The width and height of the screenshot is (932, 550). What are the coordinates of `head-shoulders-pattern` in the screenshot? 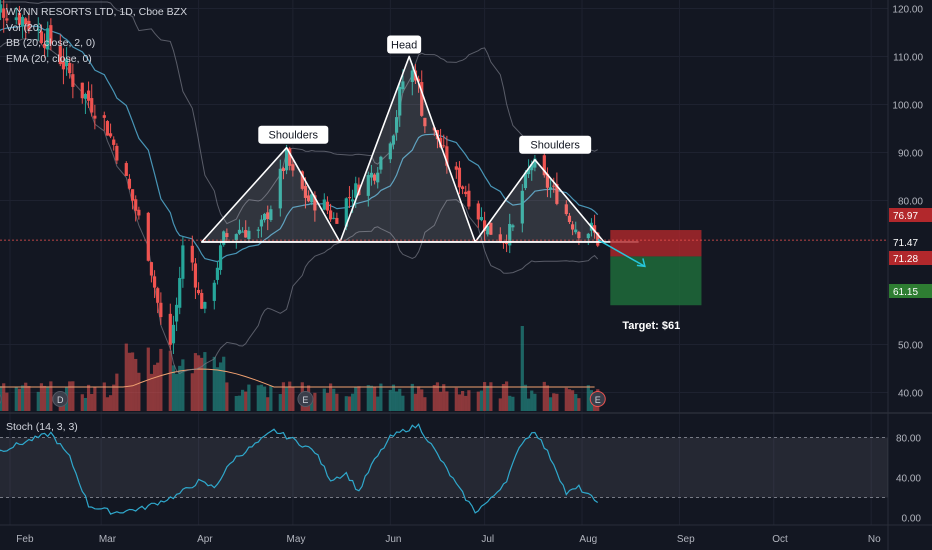 It's located at (402, 149).